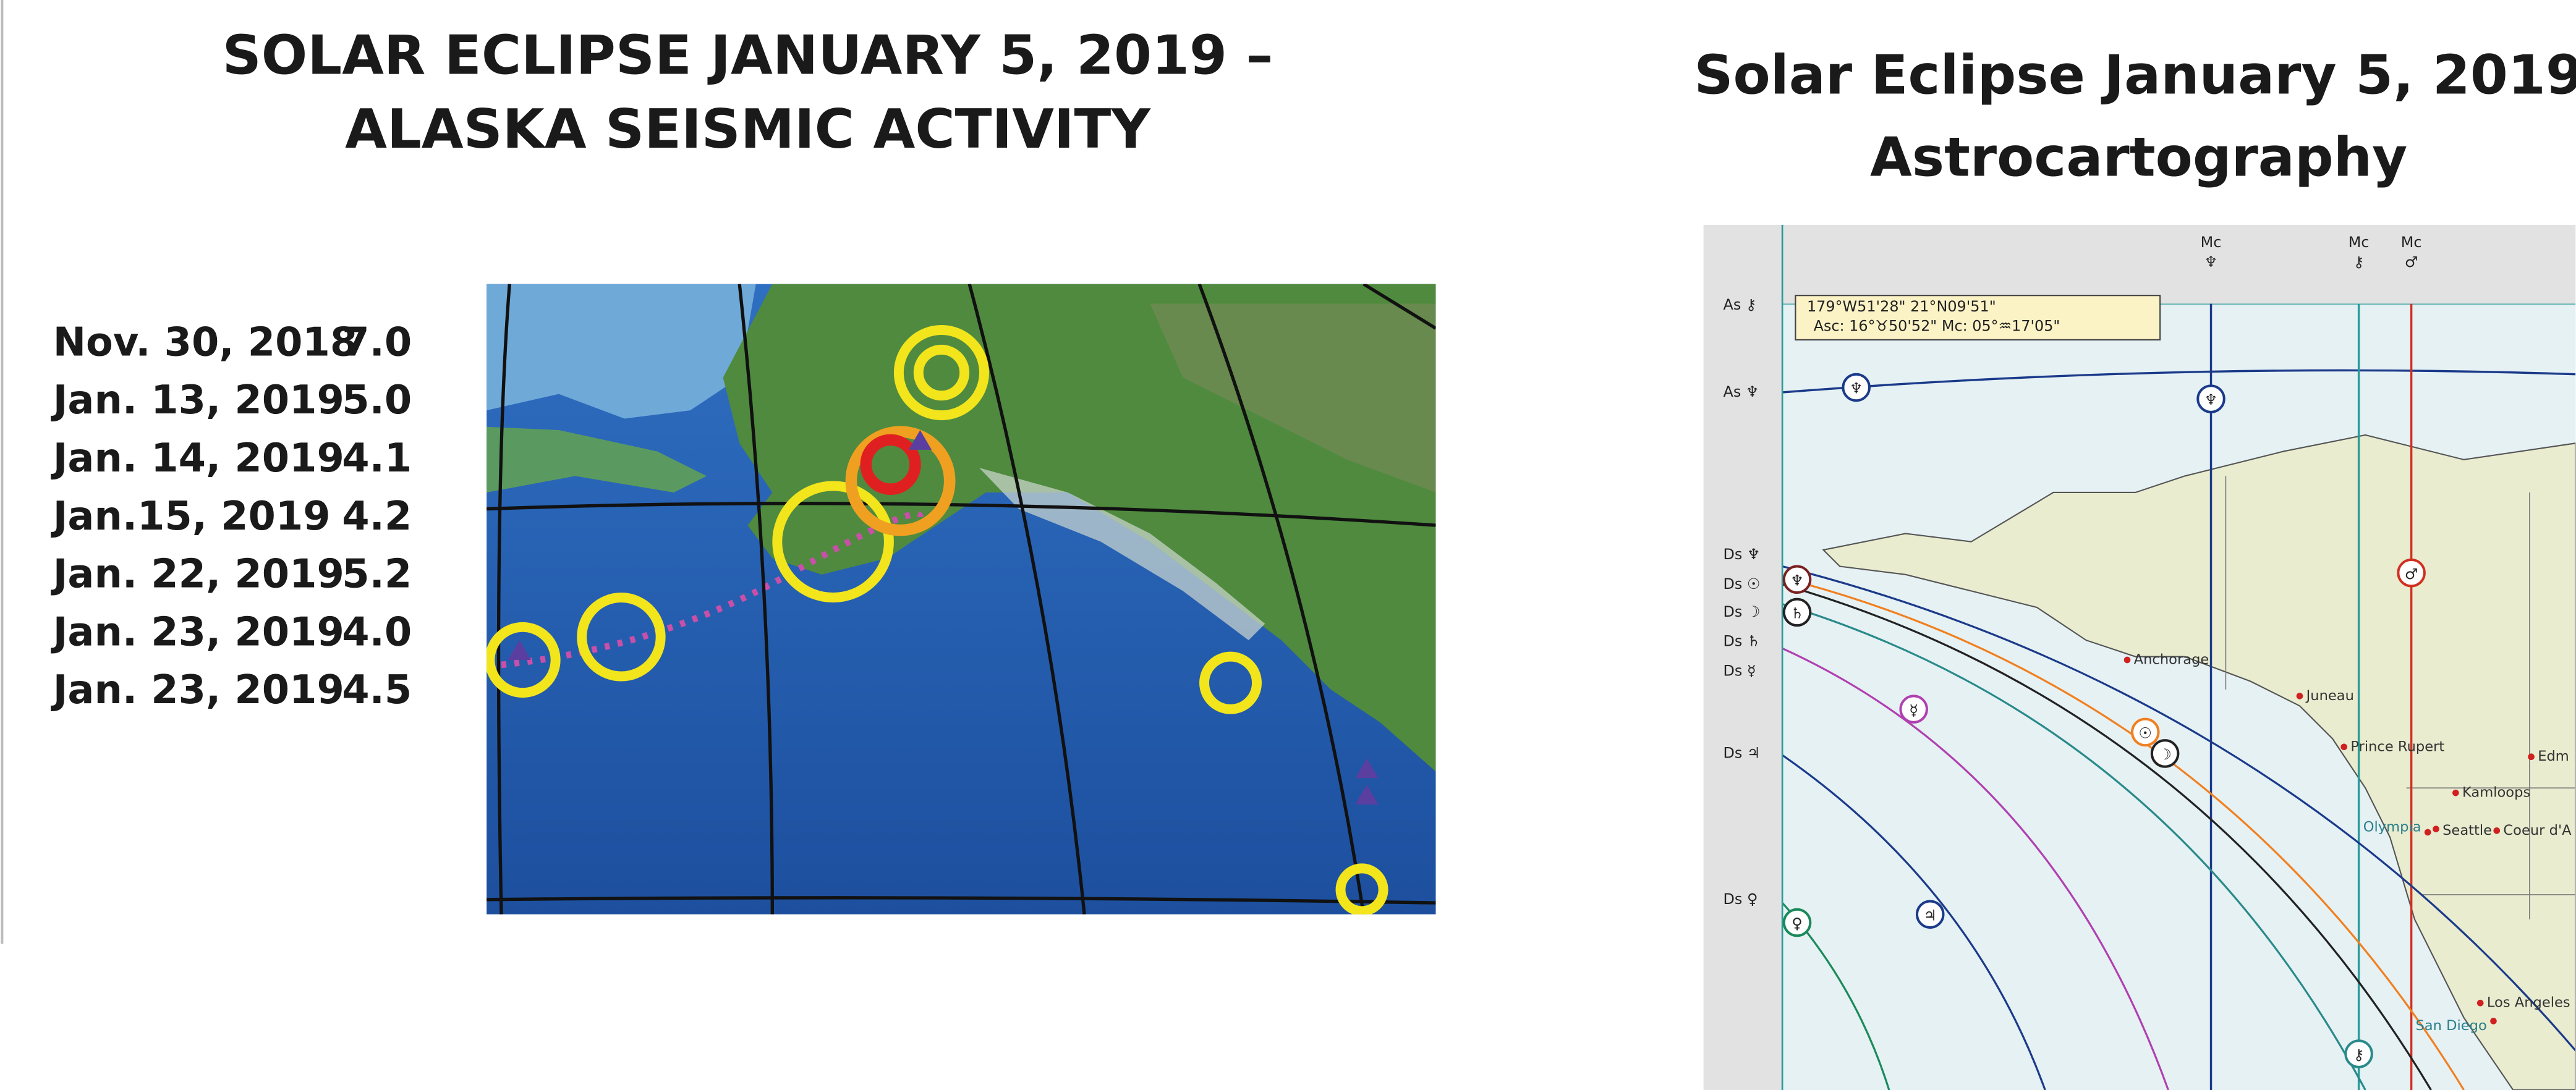  Describe the element at coordinates (2329, 696) in the screenshot. I see `city-label: Juneau` at that location.